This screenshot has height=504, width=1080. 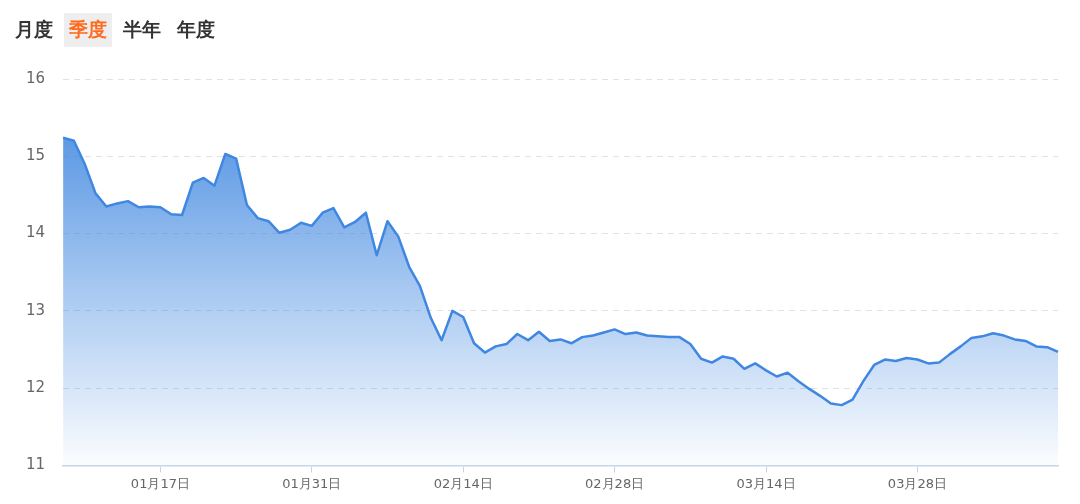 I want to click on x-tick-label: 01月17日, so click(x=160, y=483).